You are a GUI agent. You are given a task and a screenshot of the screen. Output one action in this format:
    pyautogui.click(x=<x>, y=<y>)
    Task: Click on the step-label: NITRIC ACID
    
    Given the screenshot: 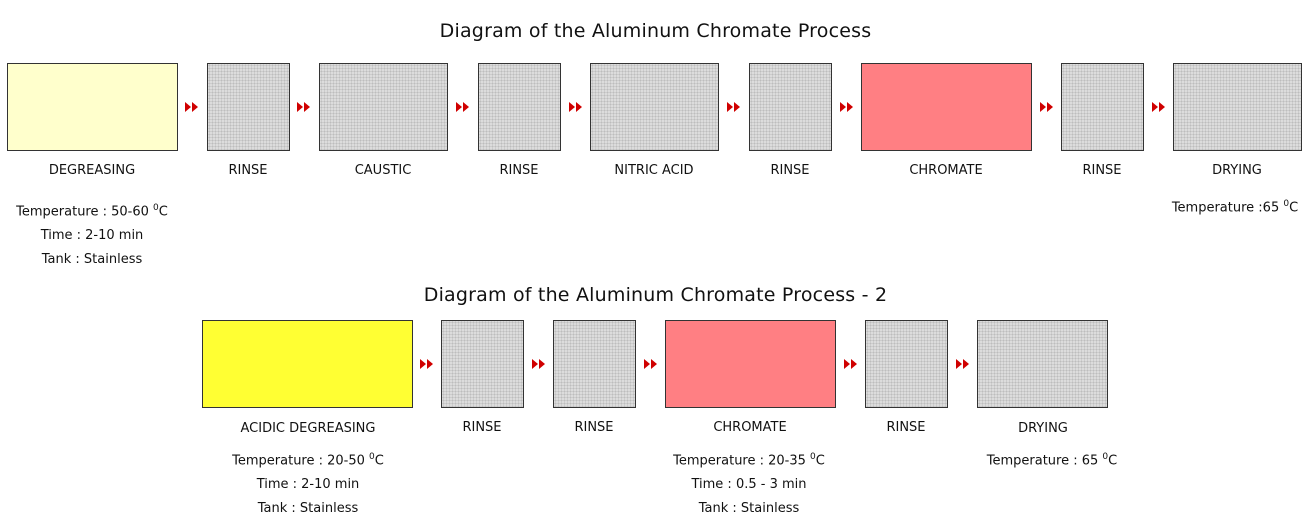 What is the action you would take?
    pyautogui.click(x=654, y=170)
    